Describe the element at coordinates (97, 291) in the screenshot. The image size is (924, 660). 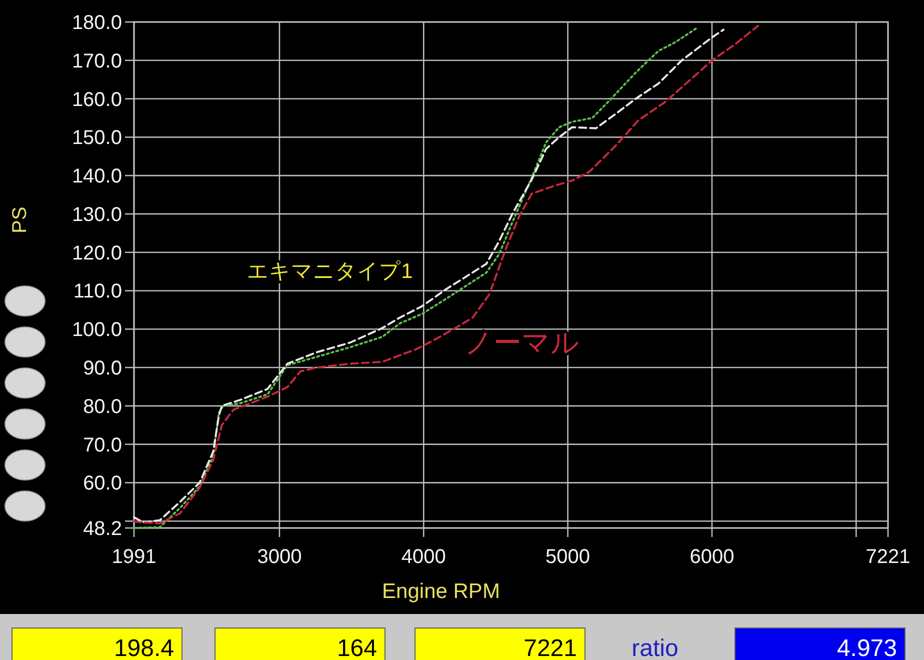
I see `y-tick-label: 110.0` at that location.